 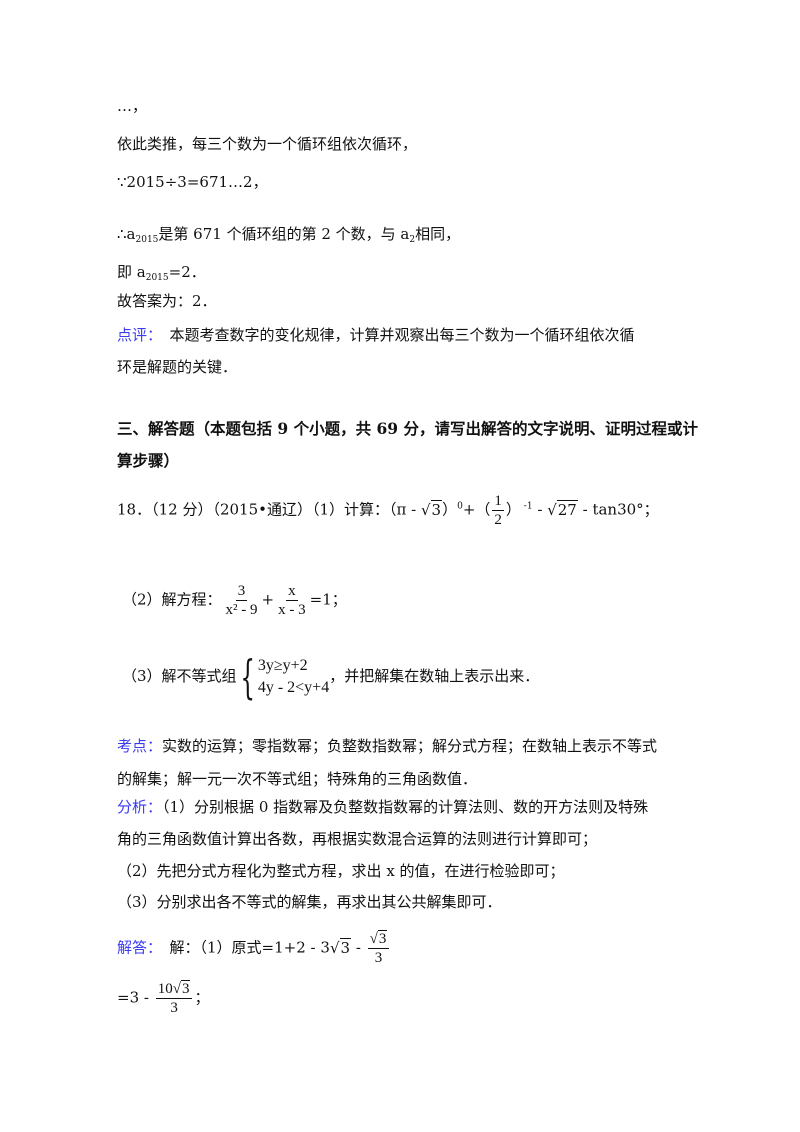 What do you see at coordinates (410, 746) in the screenshot?
I see `text: 实数的运算；零指数幂；负整数指数幂；解分式方程；在数轴上表示不等式` at bounding box center [410, 746].